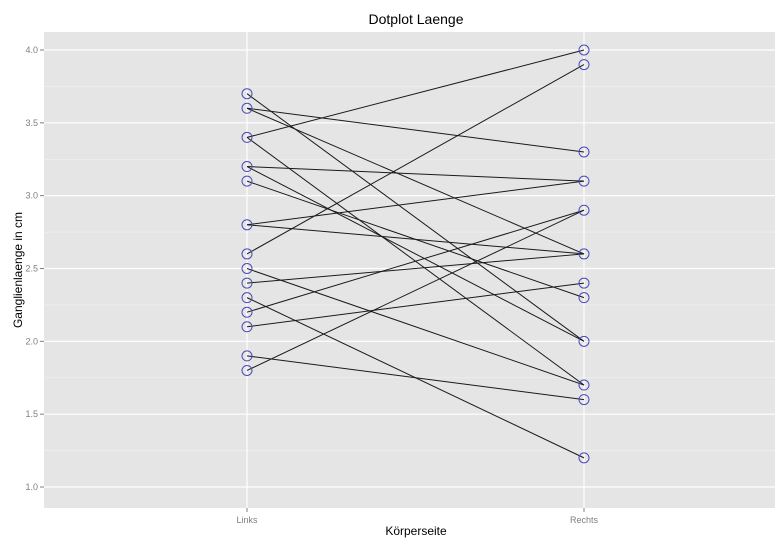  Describe the element at coordinates (31, 196) in the screenshot. I see `y-tick-label: 3.0` at that location.